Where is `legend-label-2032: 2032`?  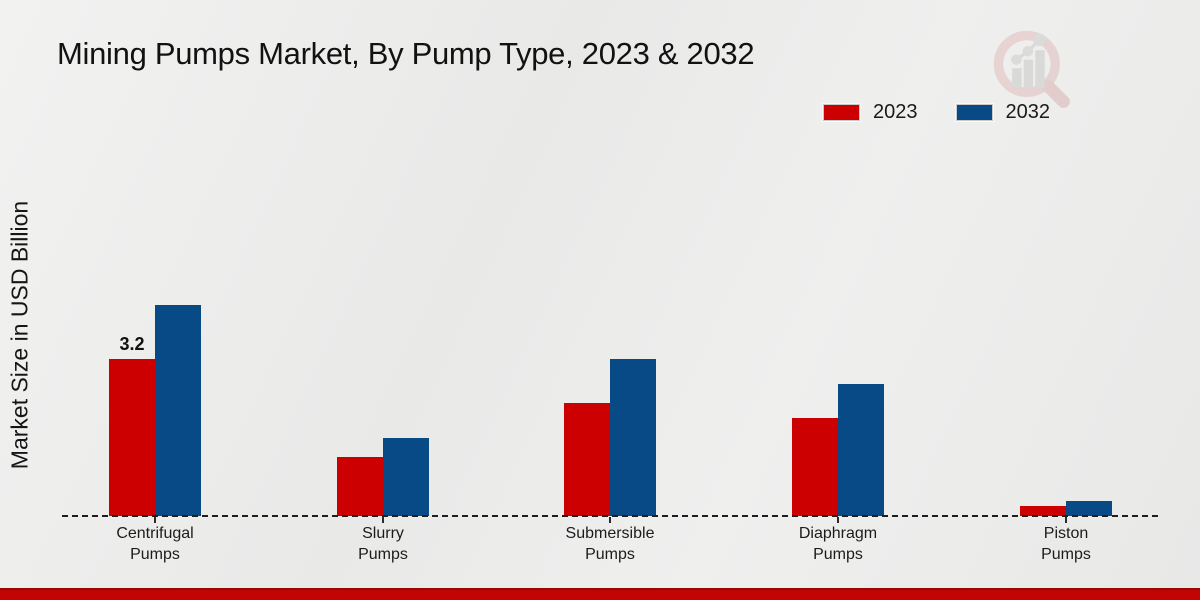 legend-label-2032: 2032 is located at coordinates (1028, 112).